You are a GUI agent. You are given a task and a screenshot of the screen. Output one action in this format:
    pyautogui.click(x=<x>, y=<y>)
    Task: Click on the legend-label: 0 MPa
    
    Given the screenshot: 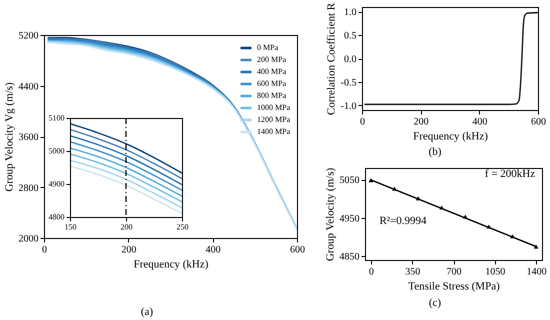 What is the action you would take?
    pyautogui.click(x=268, y=47)
    